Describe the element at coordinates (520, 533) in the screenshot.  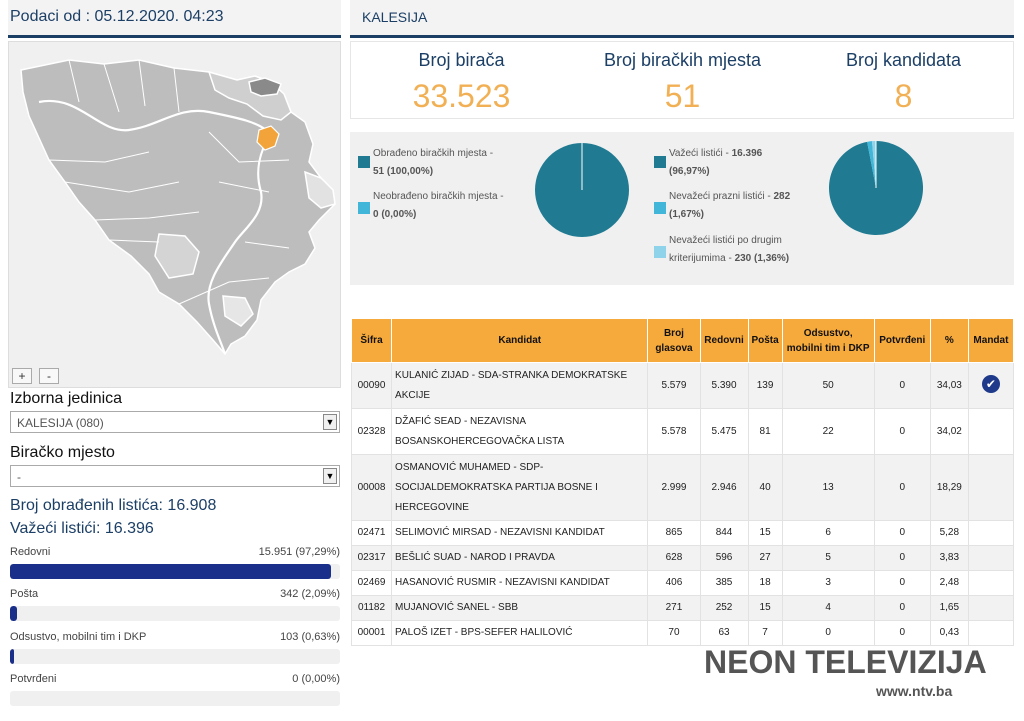
I see `cell-candidate: SELIMOVIĆ MIRSAD - NEZAVISNI KANDIDAT` at that location.